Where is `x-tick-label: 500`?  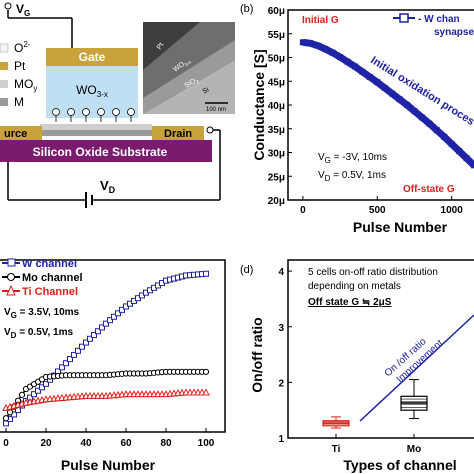 x-tick-label: 500 is located at coordinates (377, 210).